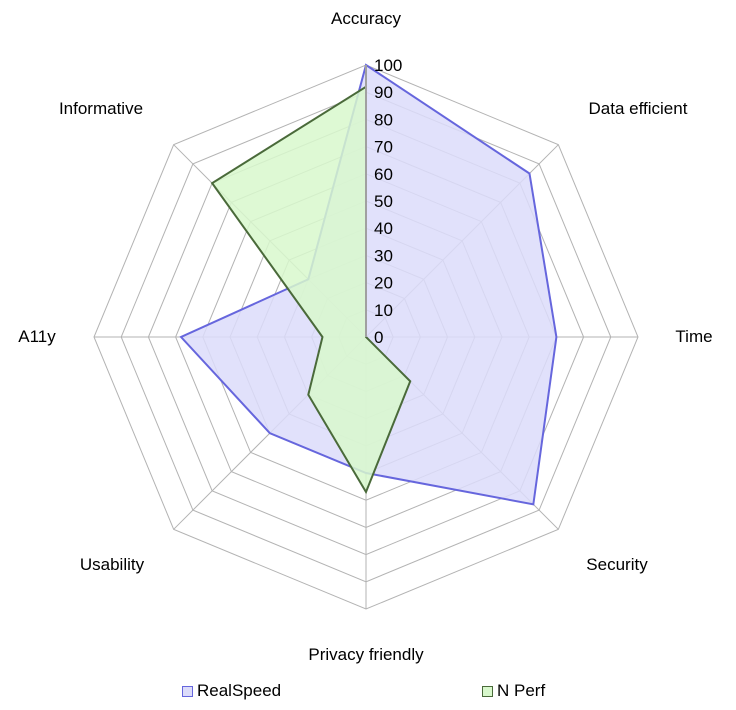  I want to click on radial-tick-labels: 0 10 20 30 40 50 60 70 80 90 100, so click(388, 201).